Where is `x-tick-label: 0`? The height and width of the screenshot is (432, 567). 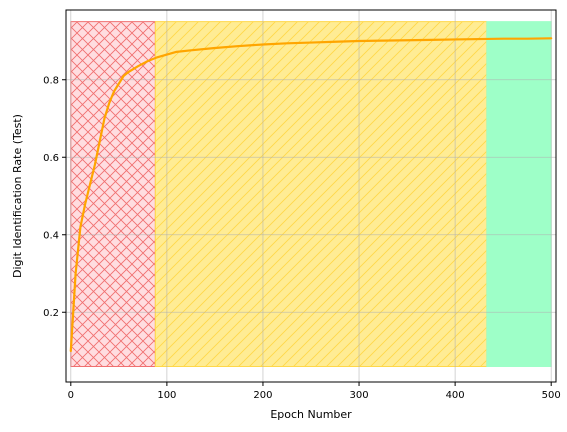
x-tick-label: 0 is located at coordinates (71, 395).